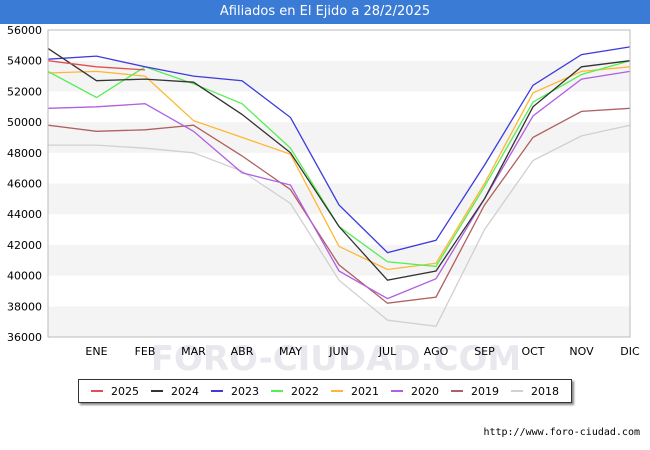 This screenshot has height=450, width=650. What do you see at coordinates (24, 153) in the screenshot?
I see `y-tick-label: 48000` at bounding box center [24, 153].